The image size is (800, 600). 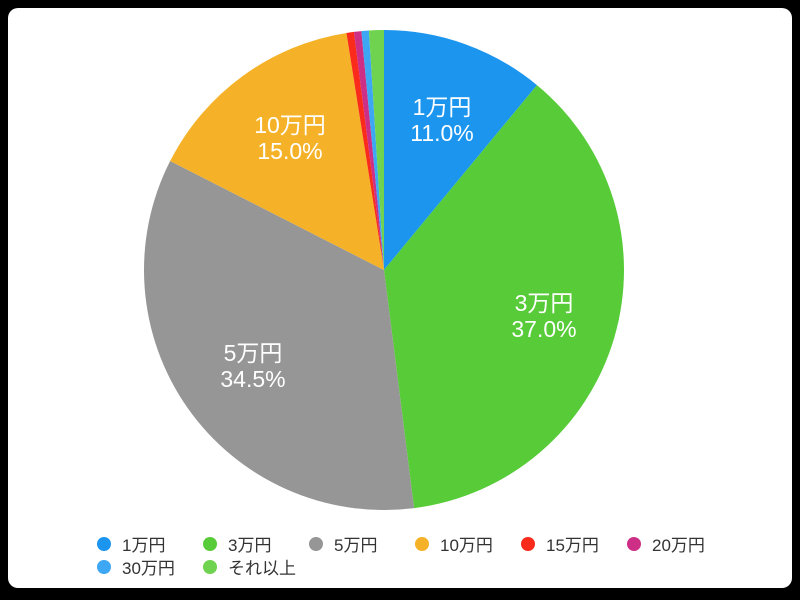 I want to click on legend-item-30man: 30万円, so click(x=150, y=566).